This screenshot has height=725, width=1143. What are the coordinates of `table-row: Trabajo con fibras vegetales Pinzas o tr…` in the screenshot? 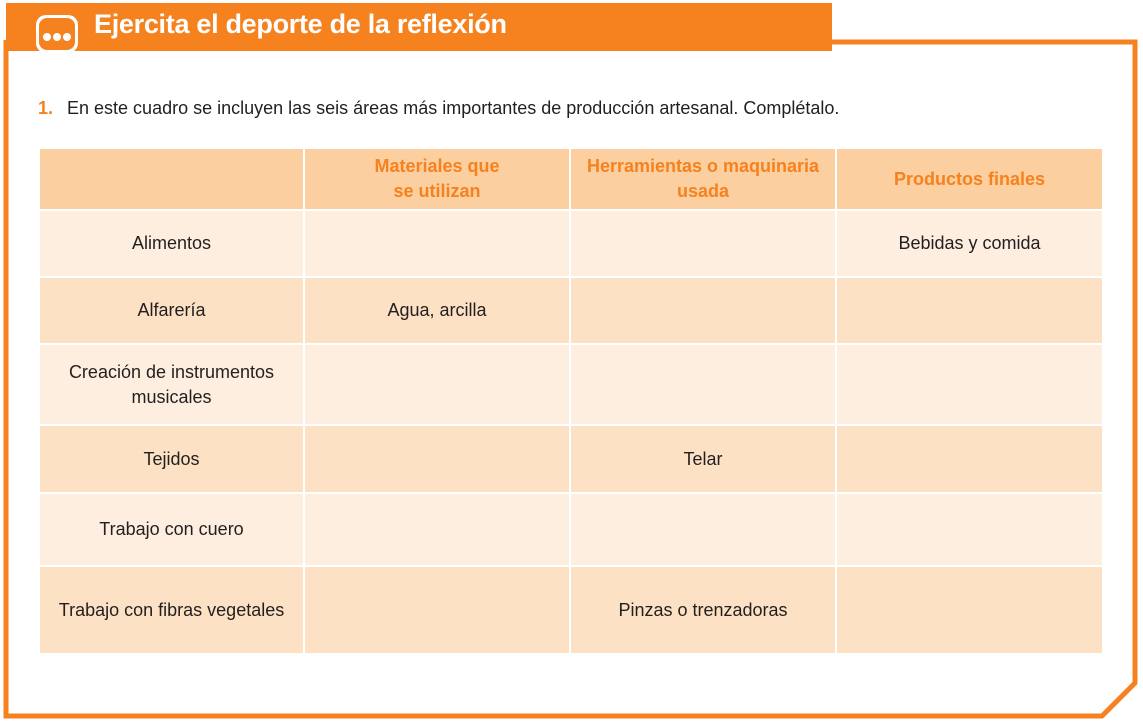 It's located at (571, 611).